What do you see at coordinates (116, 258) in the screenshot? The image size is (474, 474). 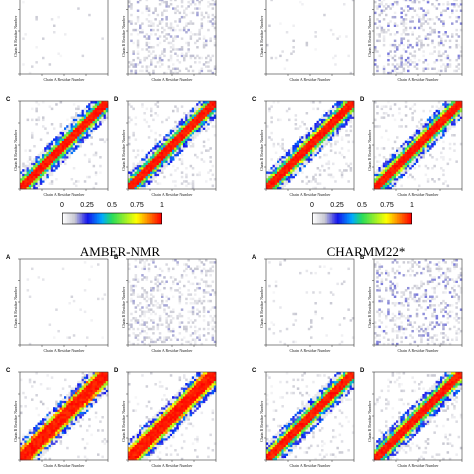 I see `panel-letter: B` at bounding box center [116, 258].